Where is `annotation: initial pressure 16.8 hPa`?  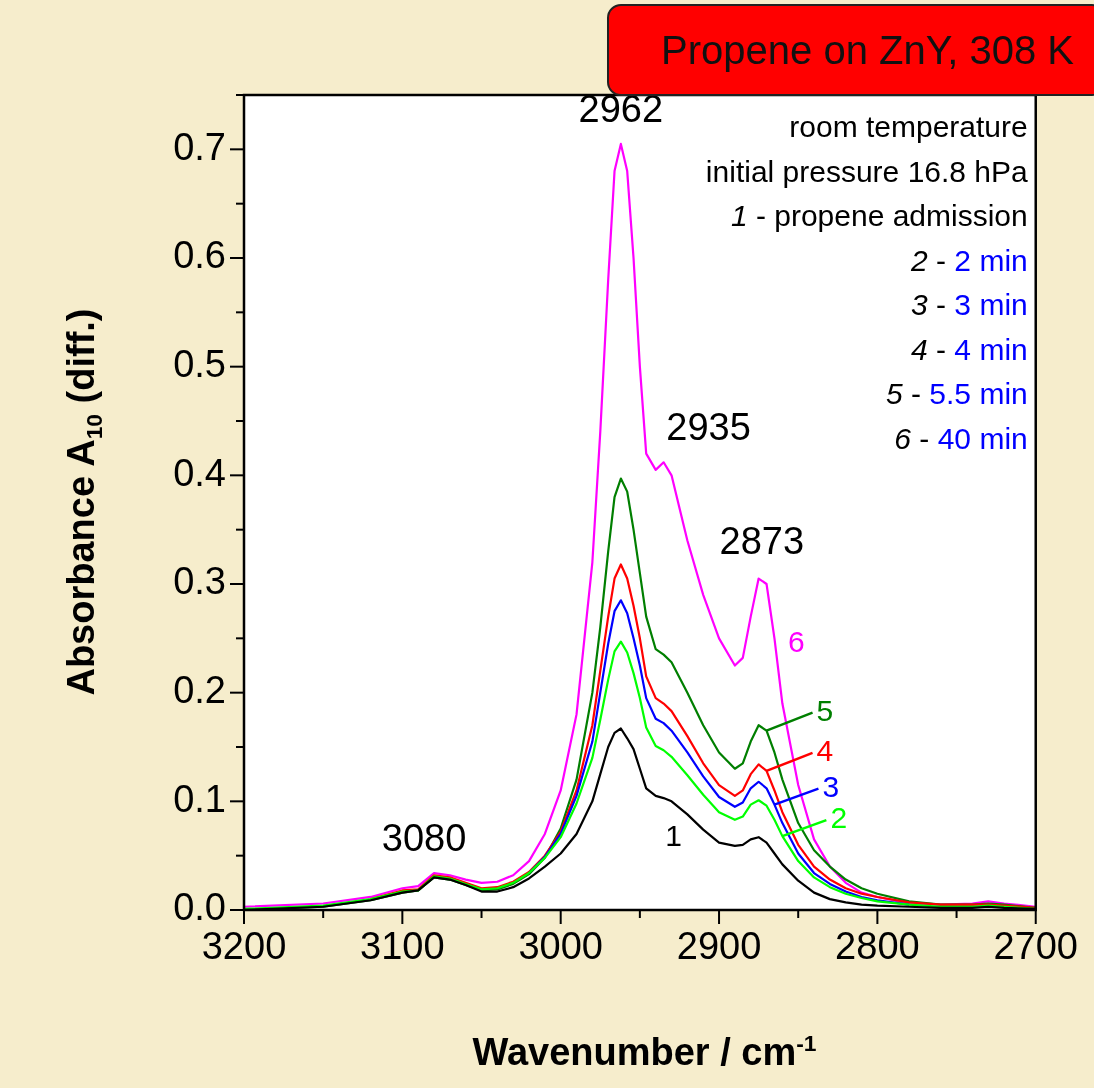
annotation: initial pressure 16.8 hPa is located at coordinates (867, 171).